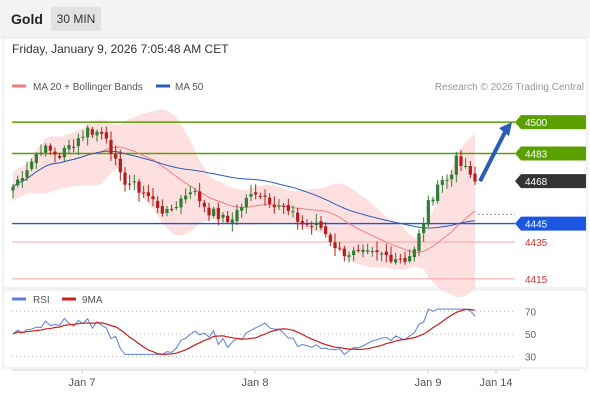 This screenshot has width=590, height=400. I want to click on x-tick-label: Jan 14, so click(495, 383).